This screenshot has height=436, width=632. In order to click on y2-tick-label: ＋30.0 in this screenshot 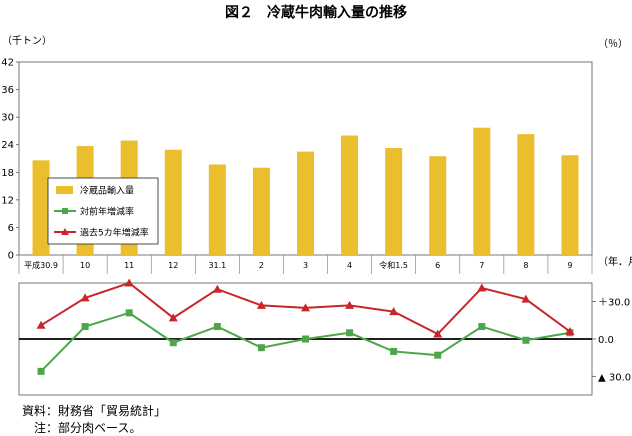, I will do `click(614, 303)`.